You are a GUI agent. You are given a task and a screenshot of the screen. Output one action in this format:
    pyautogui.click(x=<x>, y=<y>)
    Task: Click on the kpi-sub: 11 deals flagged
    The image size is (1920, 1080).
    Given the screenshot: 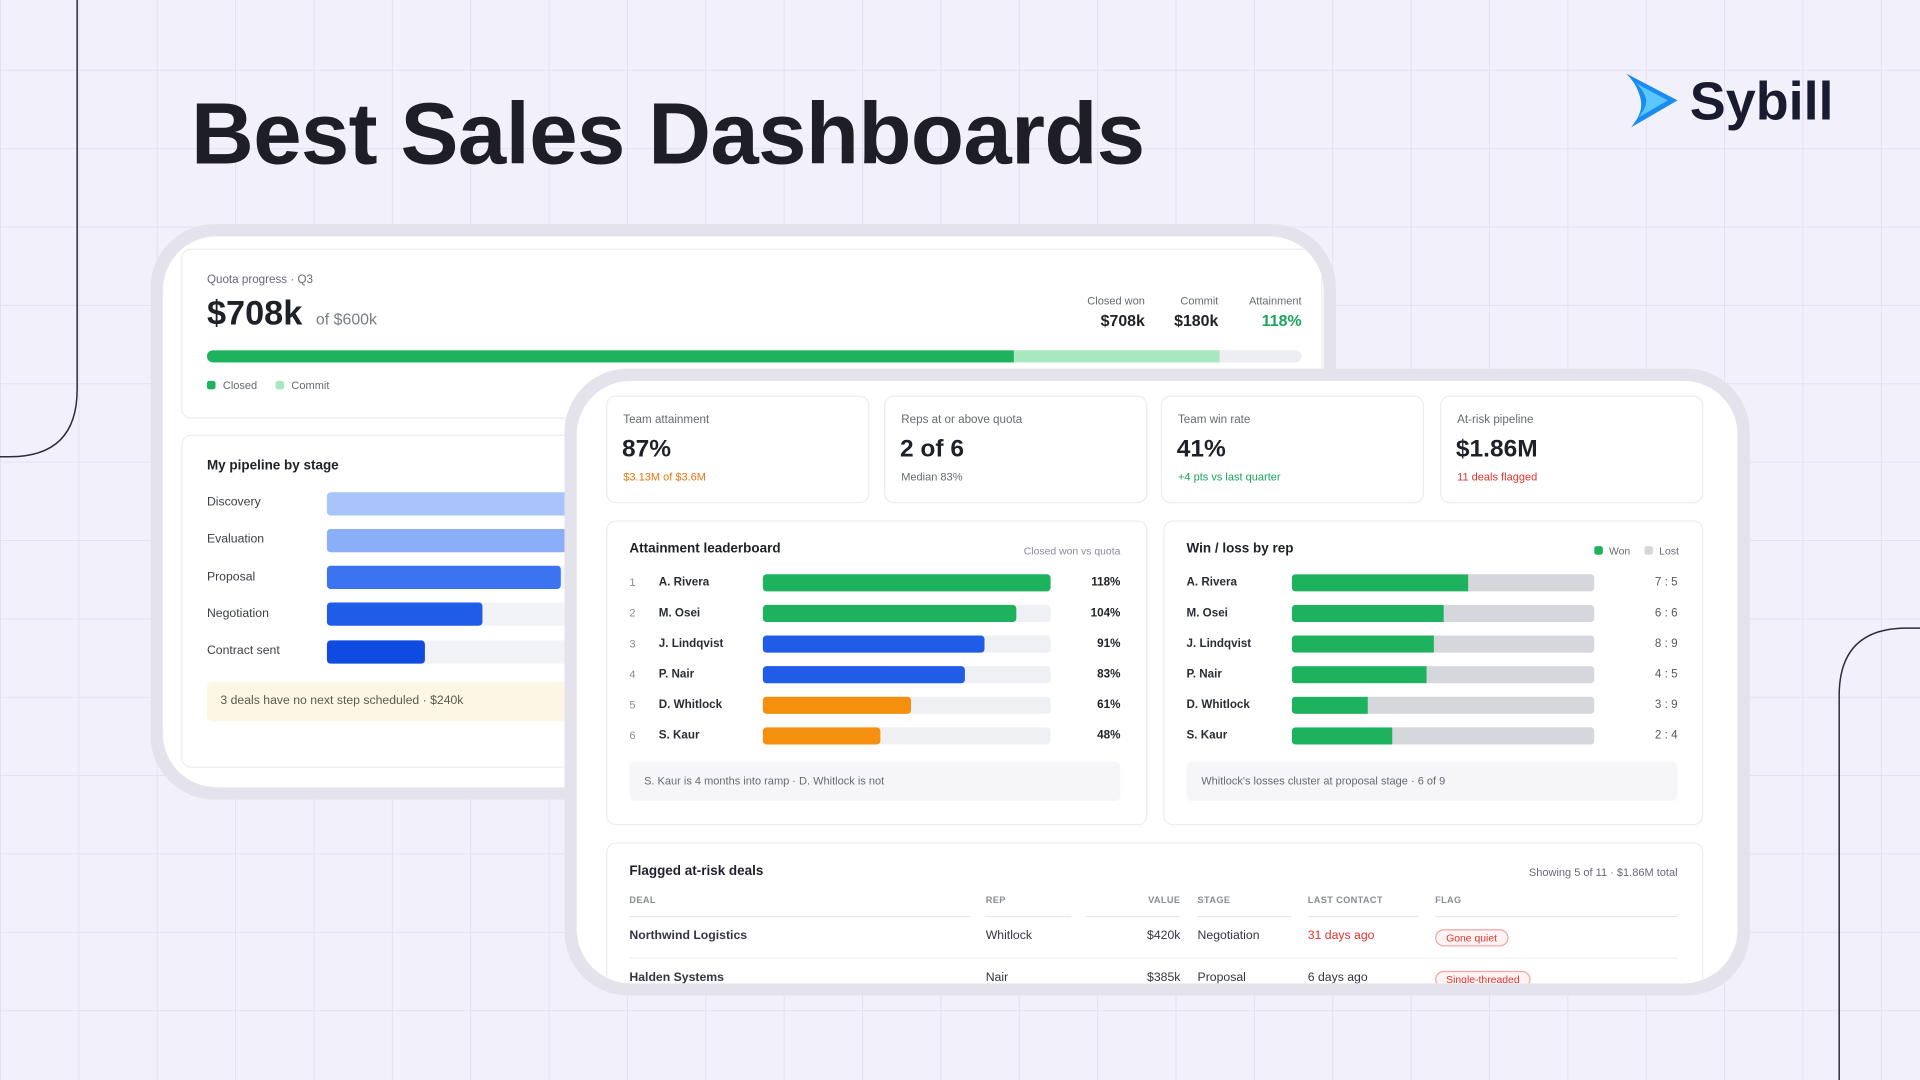 What is the action you would take?
    pyautogui.click(x=1497, y=477)
    